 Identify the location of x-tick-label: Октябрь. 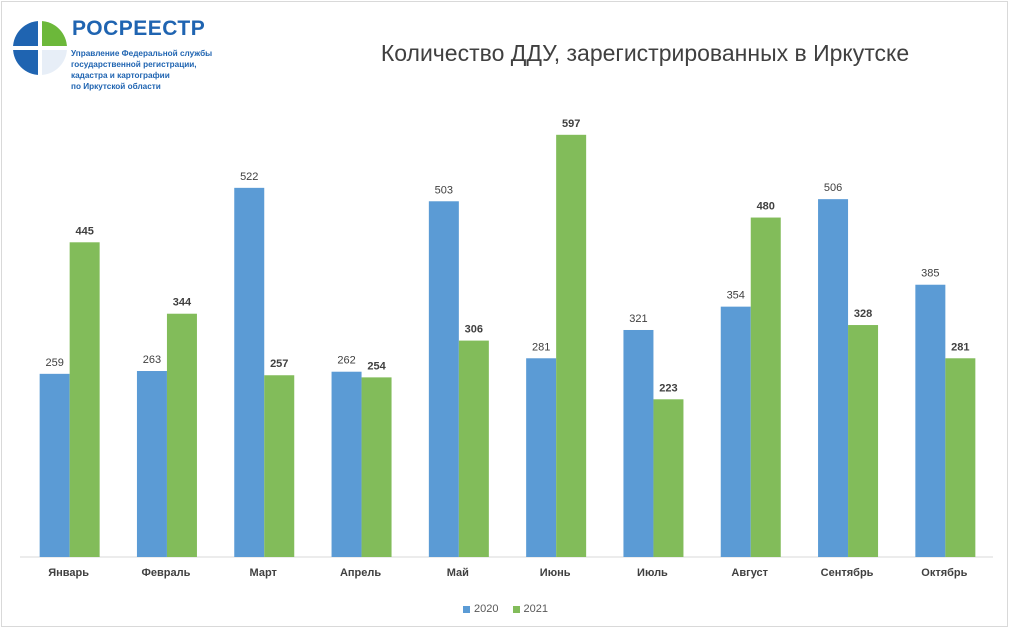
(944, 573).